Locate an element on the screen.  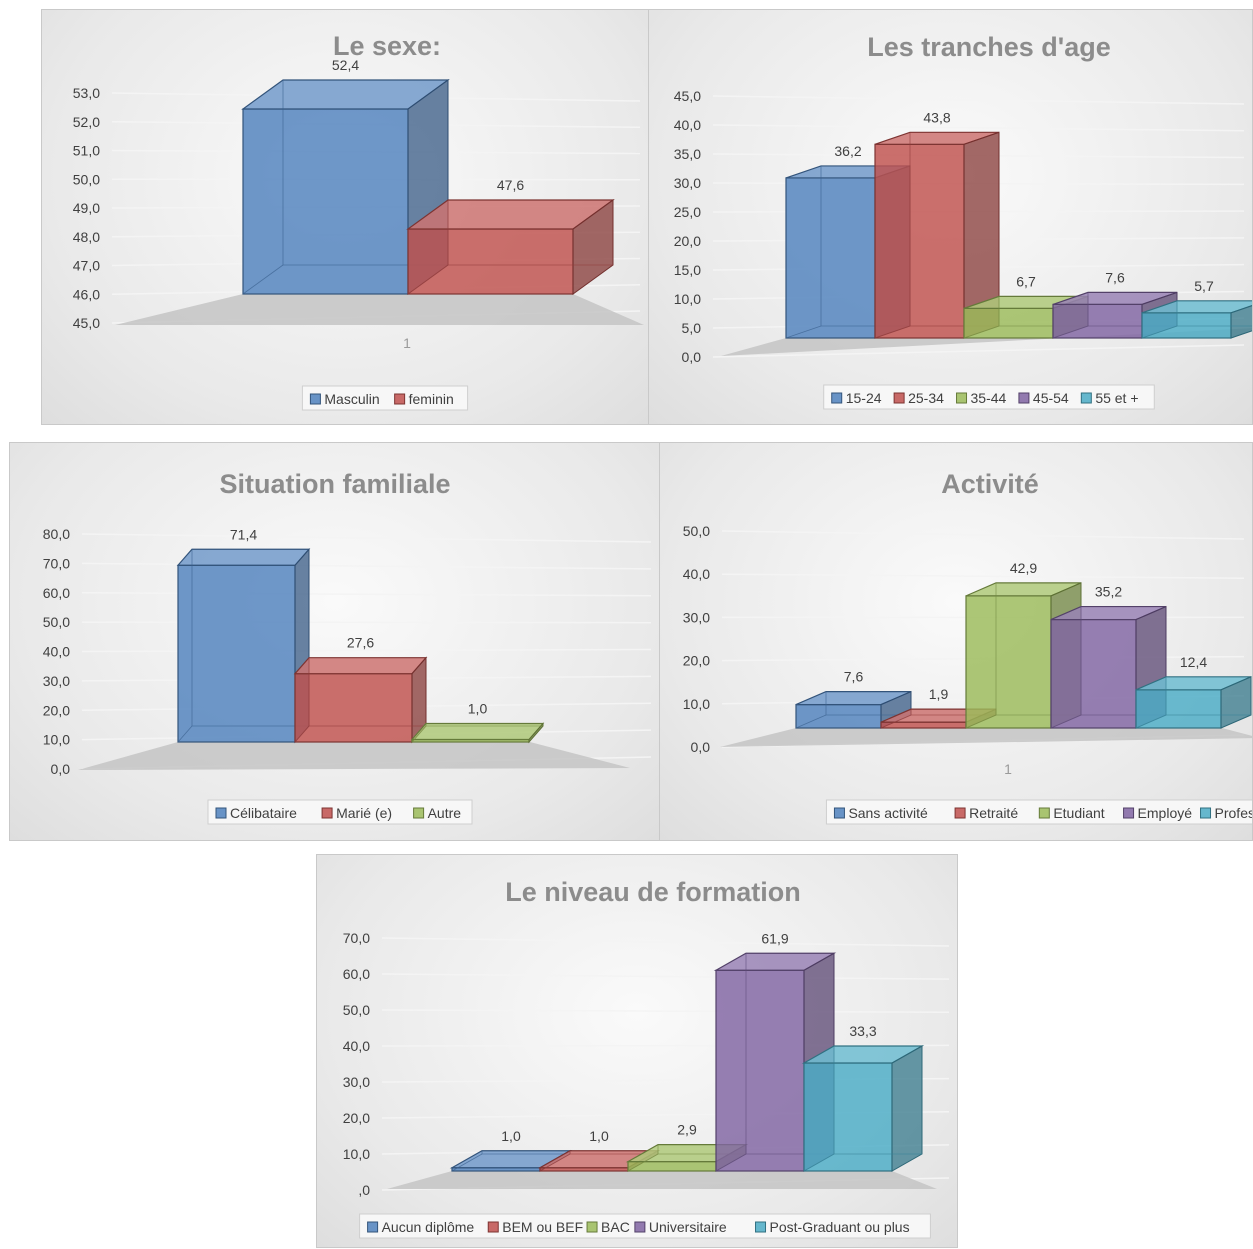
bar-feminin is located at coordinates (510, 247).